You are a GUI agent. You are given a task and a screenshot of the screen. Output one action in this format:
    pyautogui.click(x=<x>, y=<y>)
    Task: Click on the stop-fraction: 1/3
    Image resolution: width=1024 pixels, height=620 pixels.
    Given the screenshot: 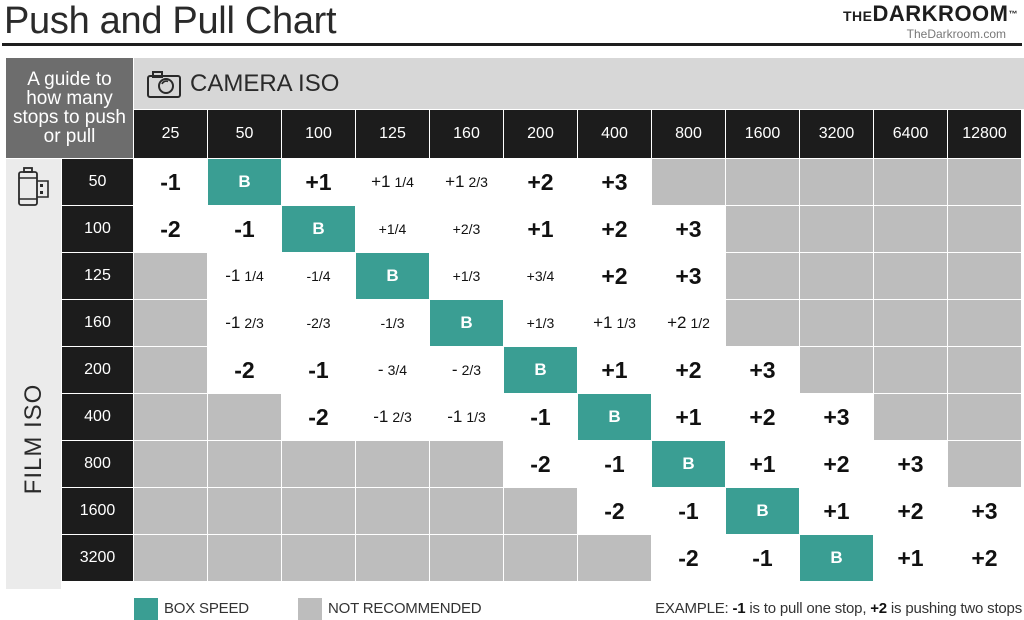 What is the action you would take?
    pyautogui.click(x=626, y=323)
    